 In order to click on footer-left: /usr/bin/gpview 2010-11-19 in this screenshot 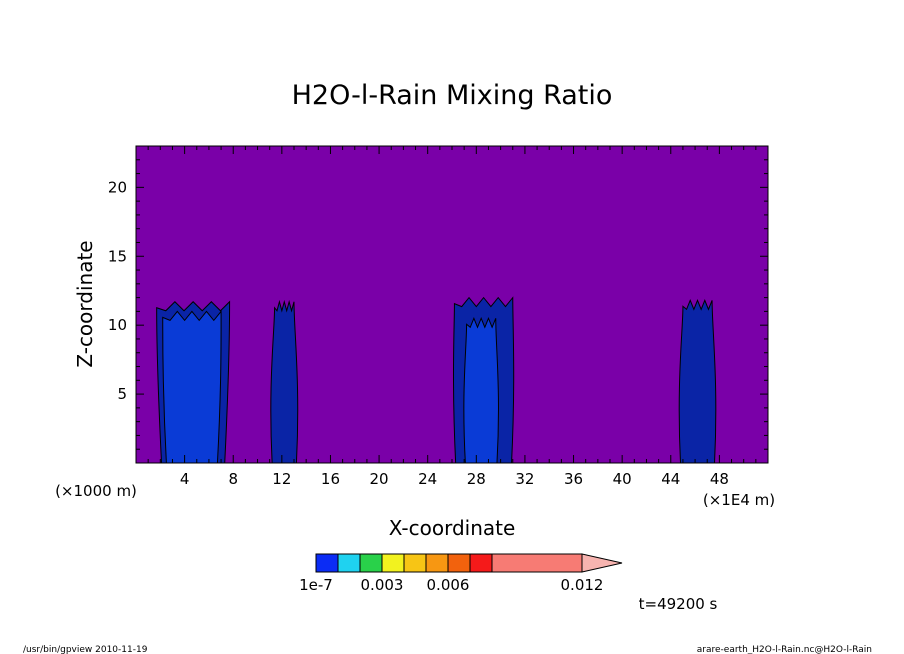, I will do `click(85, 649)`.